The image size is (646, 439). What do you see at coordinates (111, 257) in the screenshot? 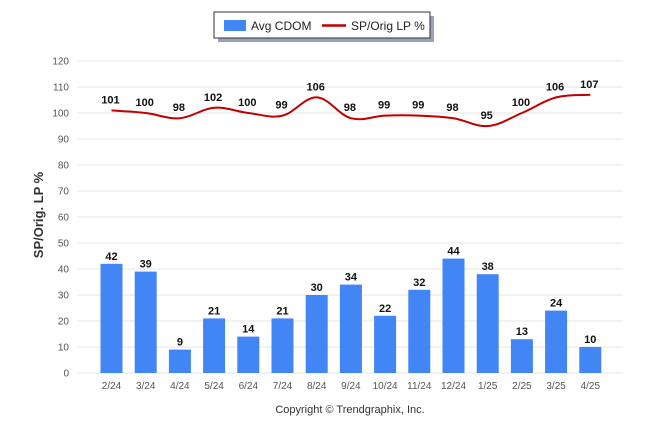
I see `bar-value-label: 42` at bounding box center [111, 257].